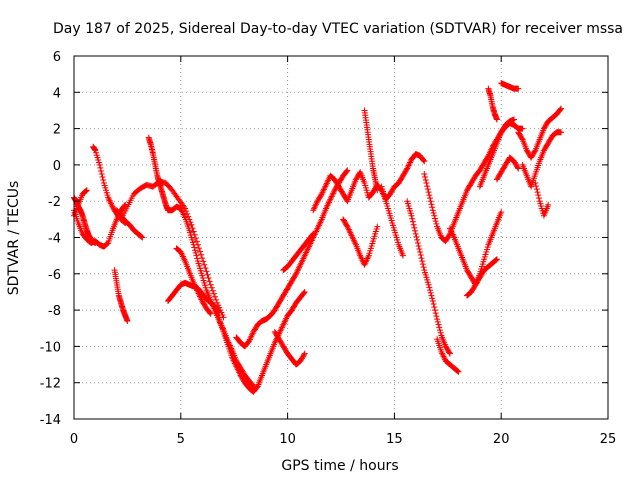 The height and width of the screenshot is (480, 640). Describe the element at coordinates (497, 153) in the screenshot. I see `series-arc24` at that location.